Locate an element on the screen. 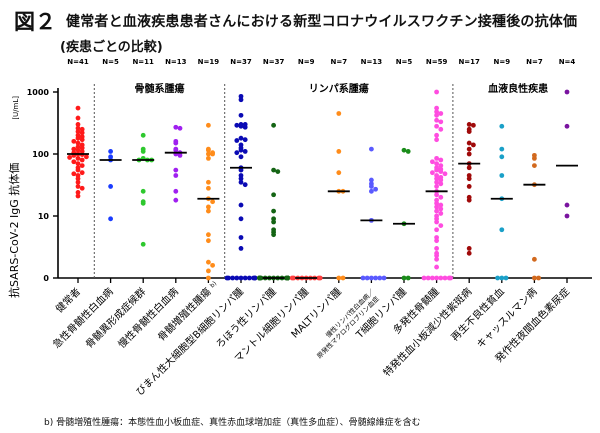  category-label: 健常者 is located at coordinates (68, 300).